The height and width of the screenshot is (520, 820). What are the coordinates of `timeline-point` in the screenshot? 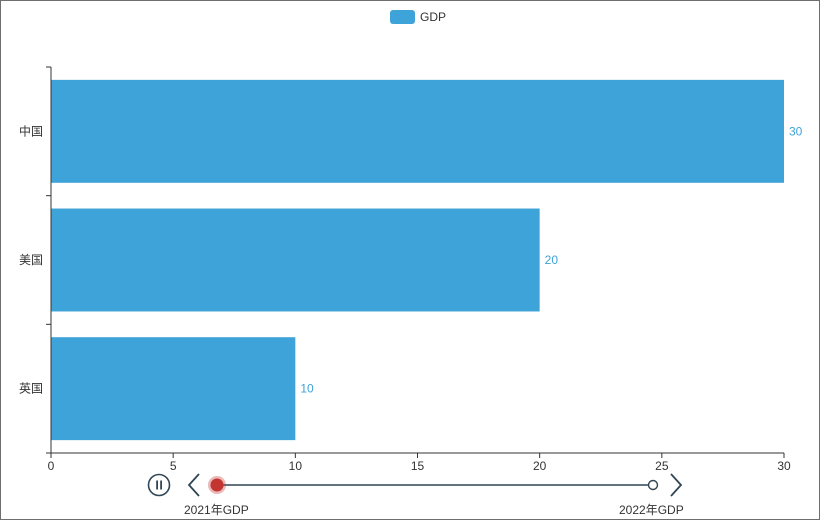 It's located at (653, 485).